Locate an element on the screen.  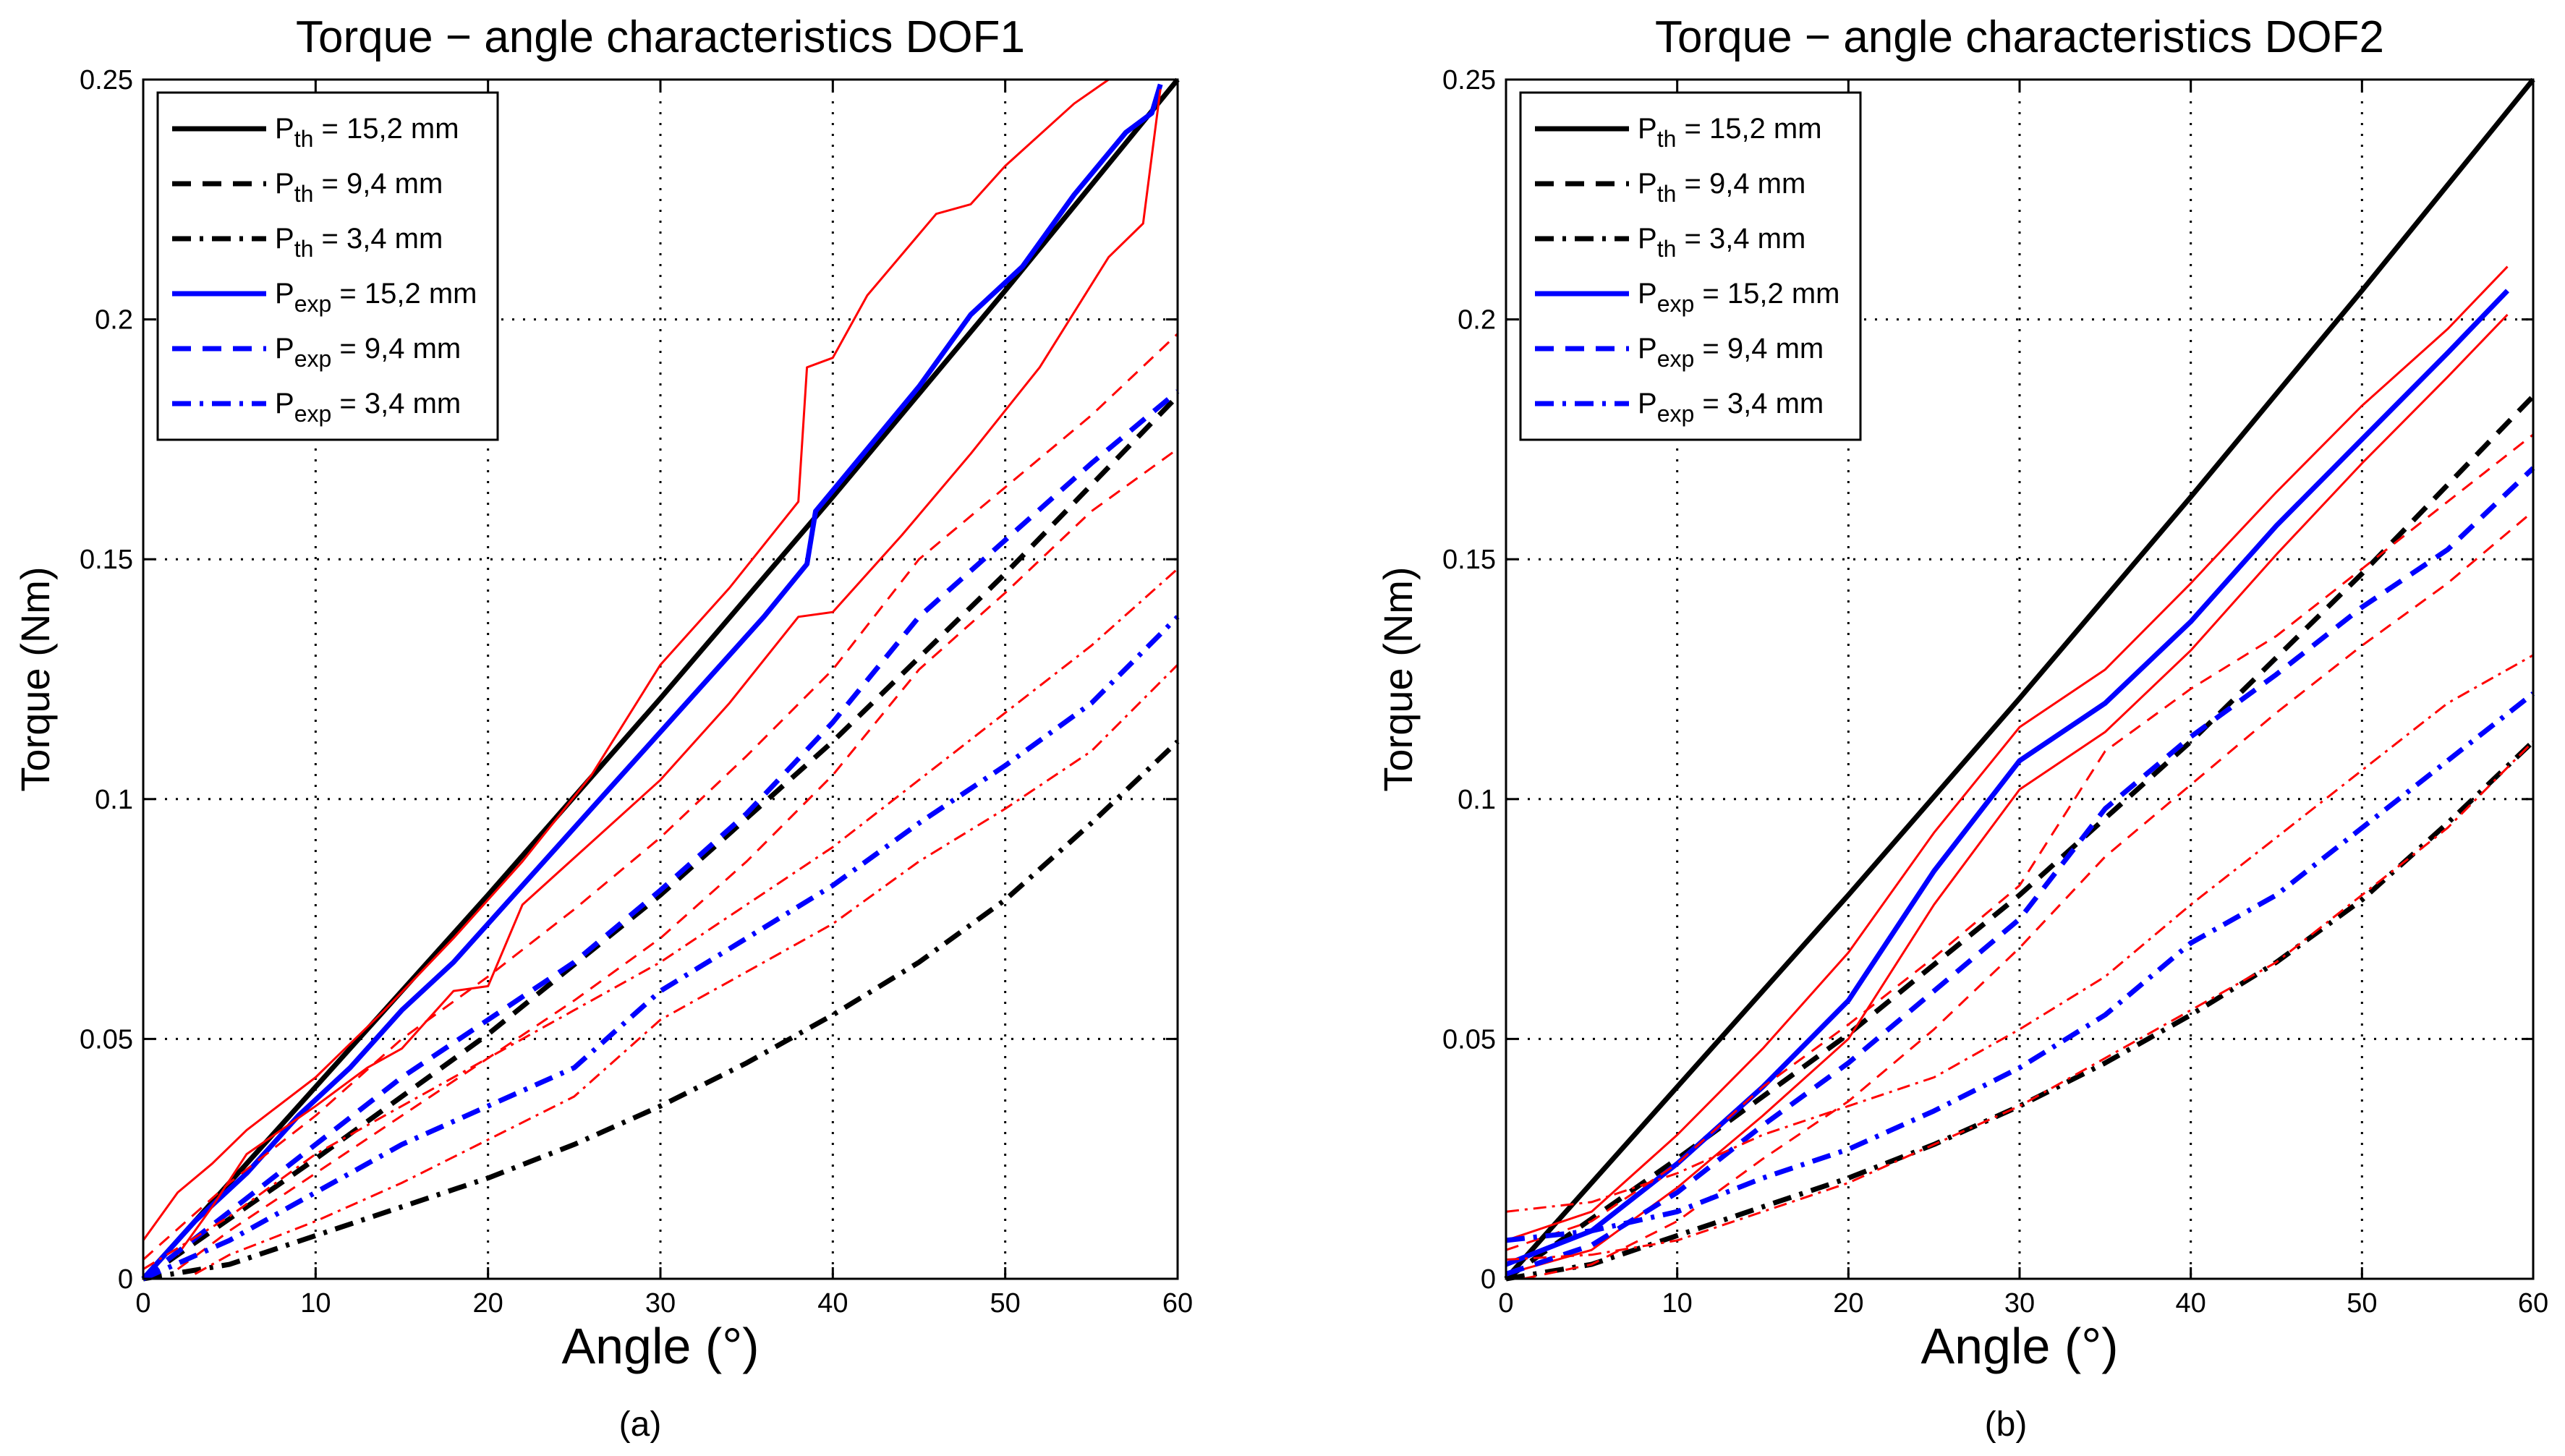
chart-title: Torque − angle characteristics DOF1 is located at coordinates (660, 37).